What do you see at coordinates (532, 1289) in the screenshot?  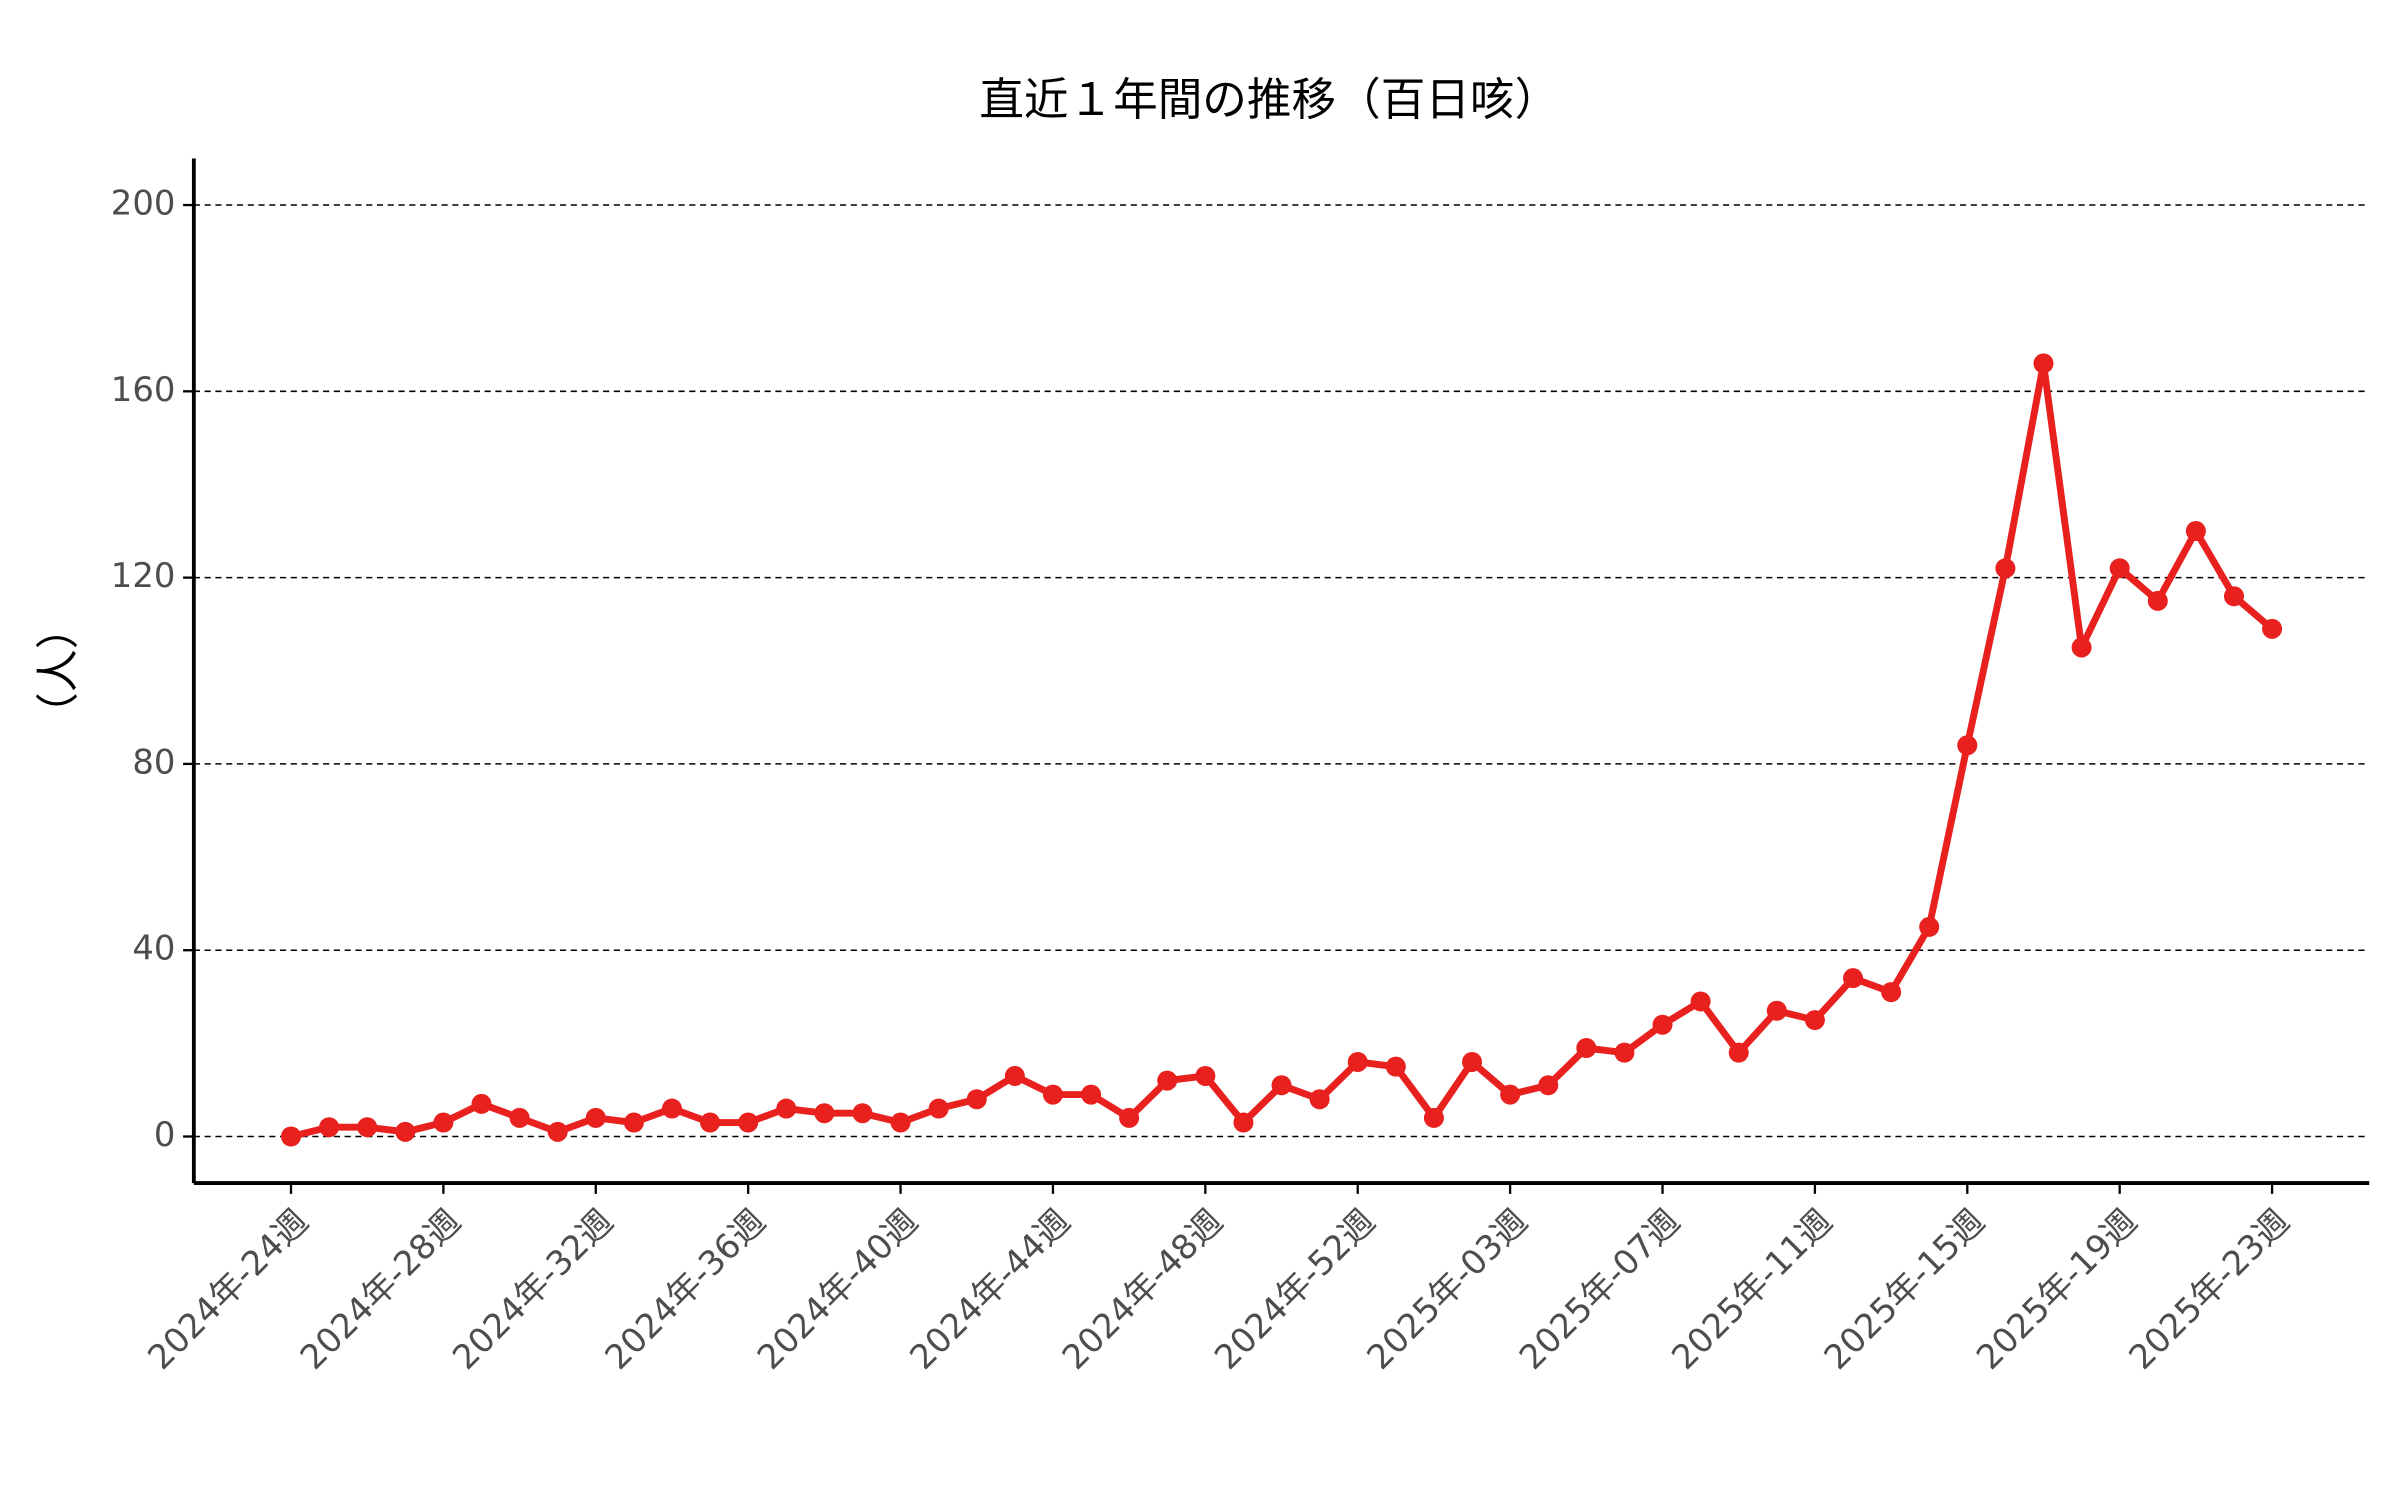 I see `x-tick-label: 2024年-32週` at bounding box center [532, 1289].